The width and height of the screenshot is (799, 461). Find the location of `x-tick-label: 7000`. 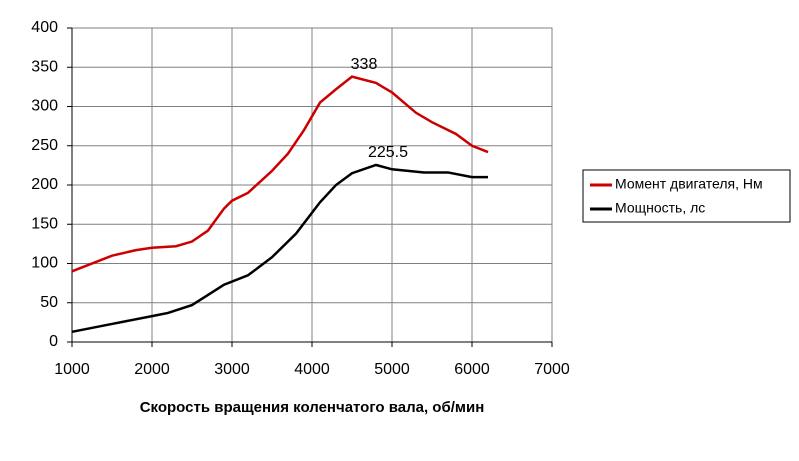

x-tick-label: 7000 is located at coordinates (552, 369).